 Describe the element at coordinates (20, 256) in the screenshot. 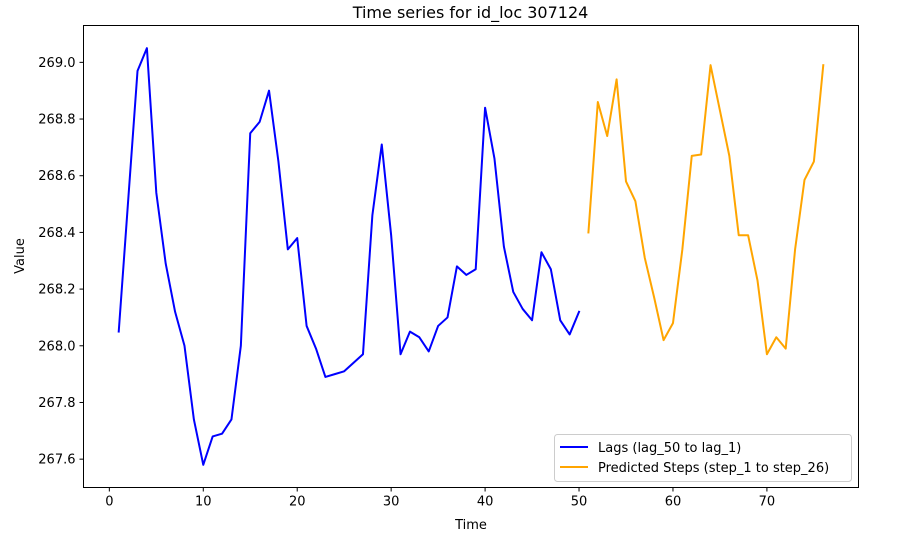

I see `y-axis-label: Value` at that location.